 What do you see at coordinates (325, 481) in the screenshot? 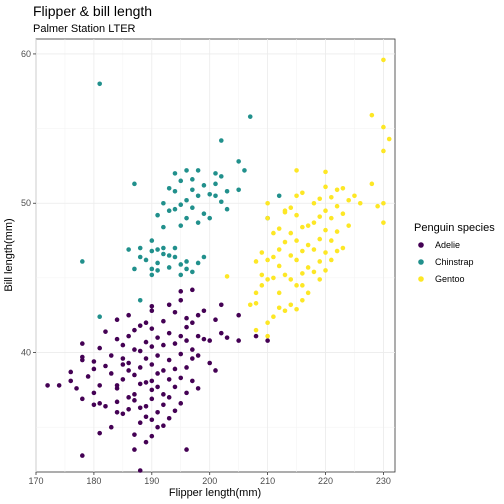
I see `x-tick-label: 220` at bounding box center [325, 481].